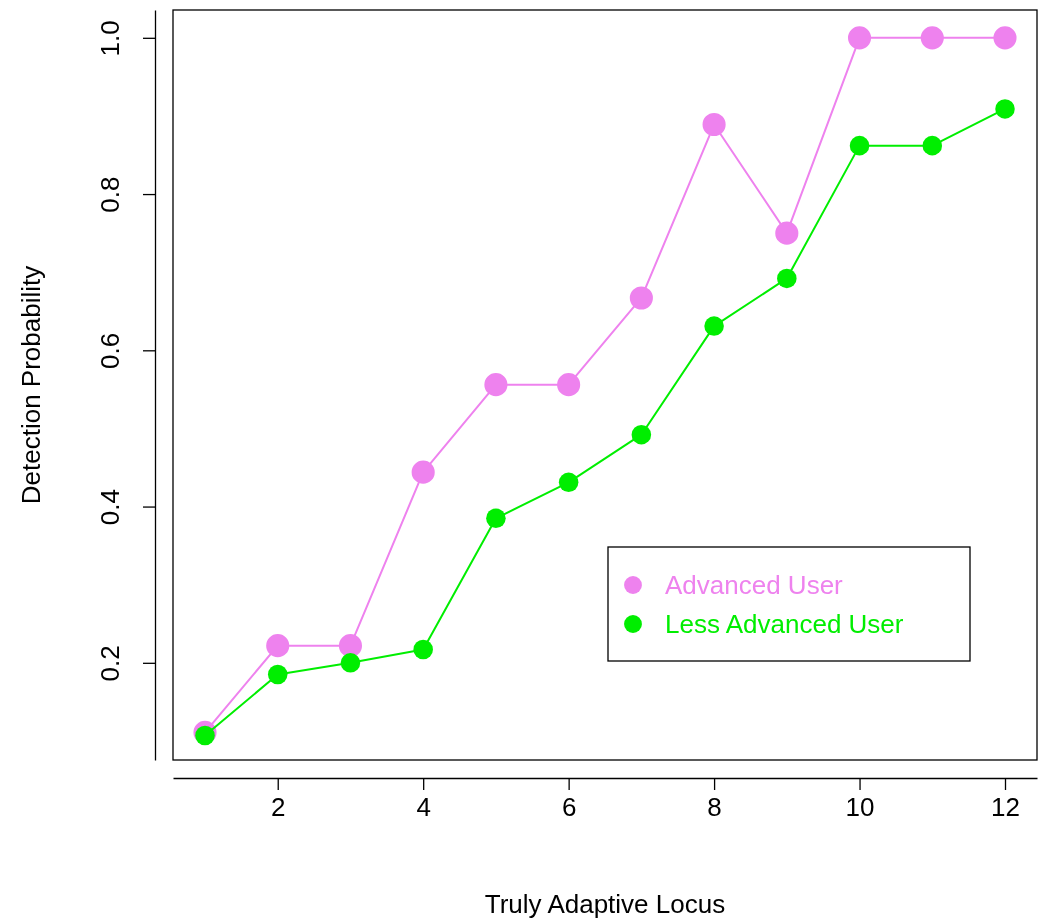 Image resolution: width=1039 pixels, height=923 pixels. What do you see at coordinates (31, 385) in the screenshot?
I see `y-axis-title: Detection Probability` at bounding box center [31, 385].